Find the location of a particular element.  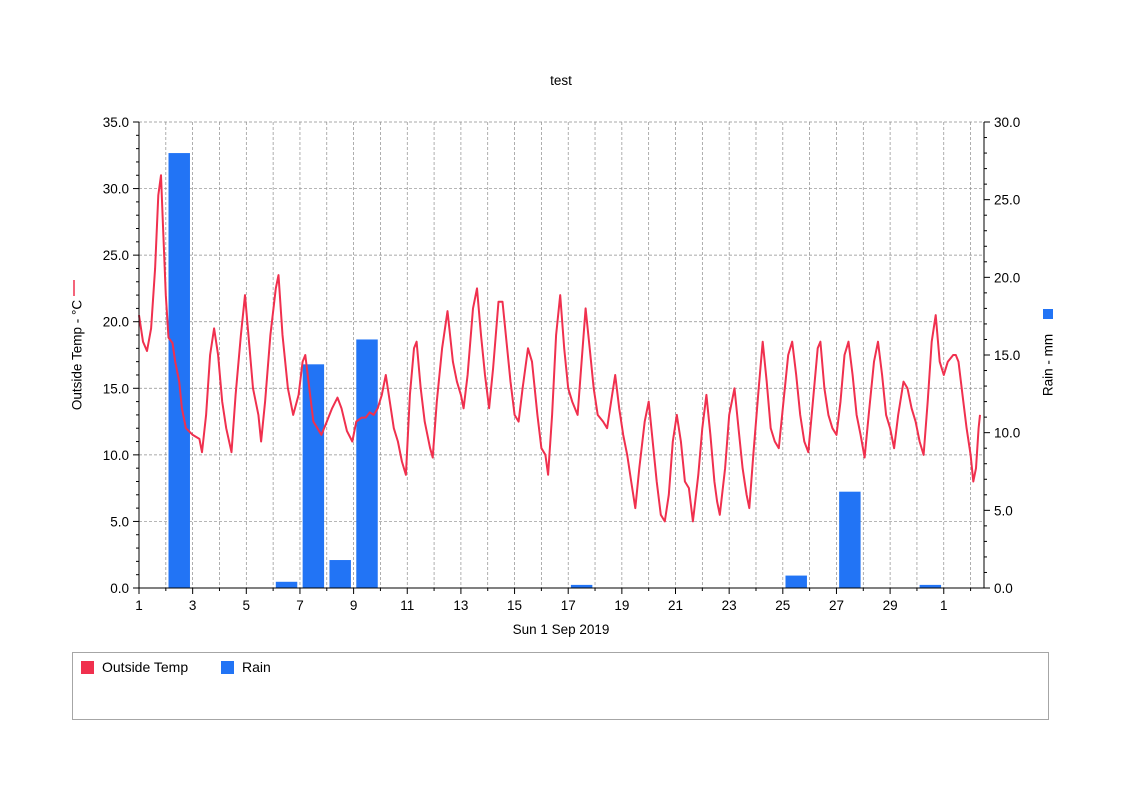

right-axis-title: Rain - mm is located at coordinates (1048, 365).